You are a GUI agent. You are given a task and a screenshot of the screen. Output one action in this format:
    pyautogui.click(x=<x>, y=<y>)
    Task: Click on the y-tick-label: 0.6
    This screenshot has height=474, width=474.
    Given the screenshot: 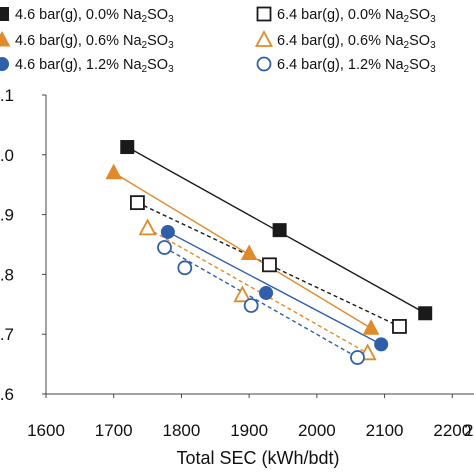 What is the action you would take?
    pyautogui.click(x=7, y=394)
    